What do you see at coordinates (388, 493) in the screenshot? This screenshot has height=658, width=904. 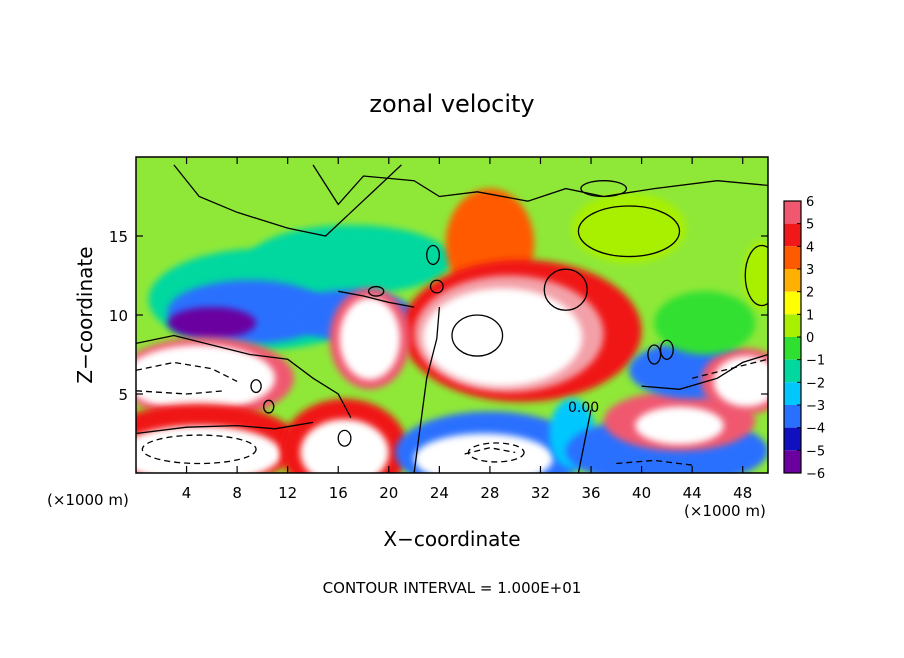 I see `x-tick-label-20: 20` at bounding box center [388, 493].